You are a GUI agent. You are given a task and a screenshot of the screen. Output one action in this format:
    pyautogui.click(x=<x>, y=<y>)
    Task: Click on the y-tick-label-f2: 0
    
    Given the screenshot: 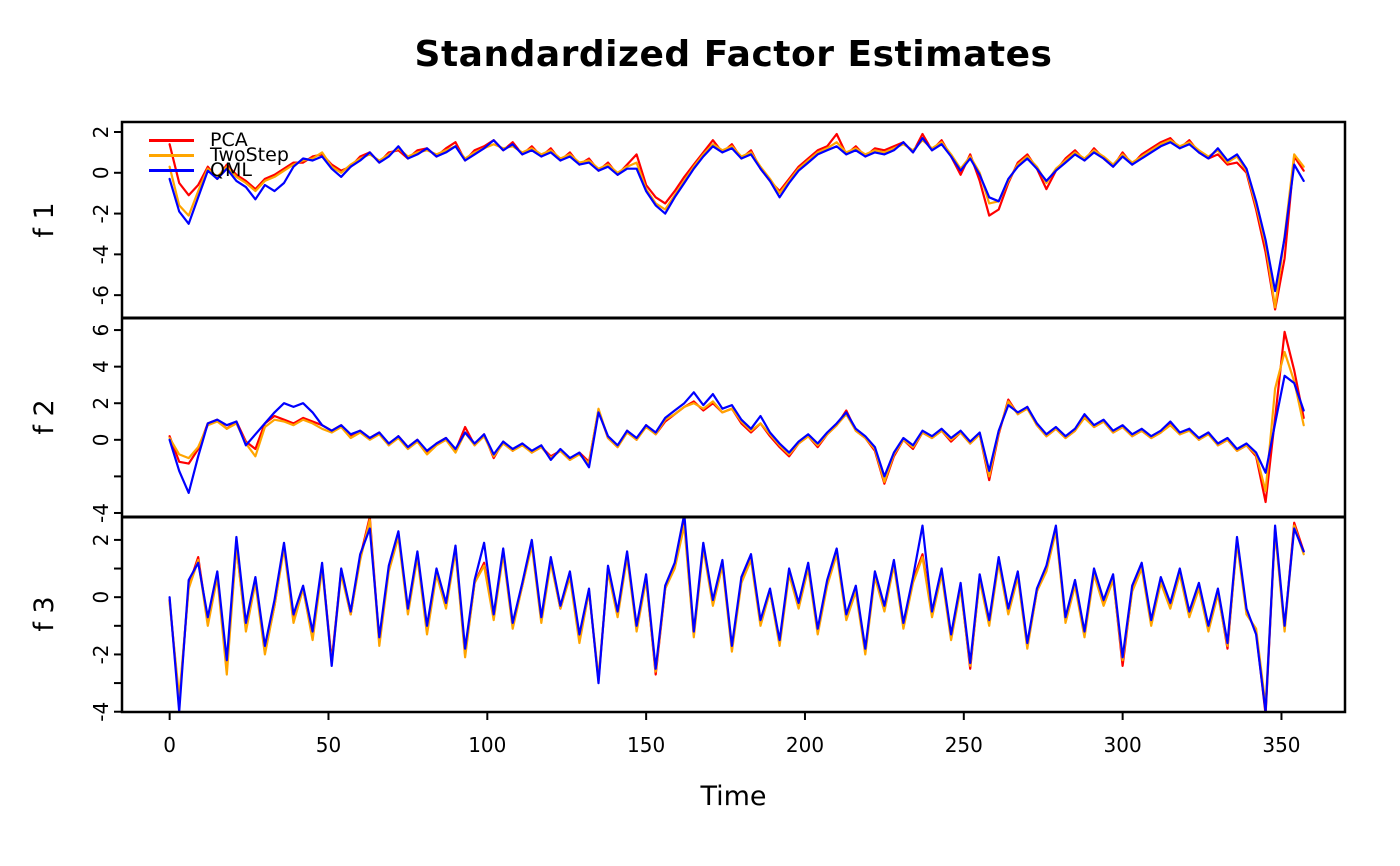 What is the action you would take?
    pyautogui.click(x=101, y=439)
    